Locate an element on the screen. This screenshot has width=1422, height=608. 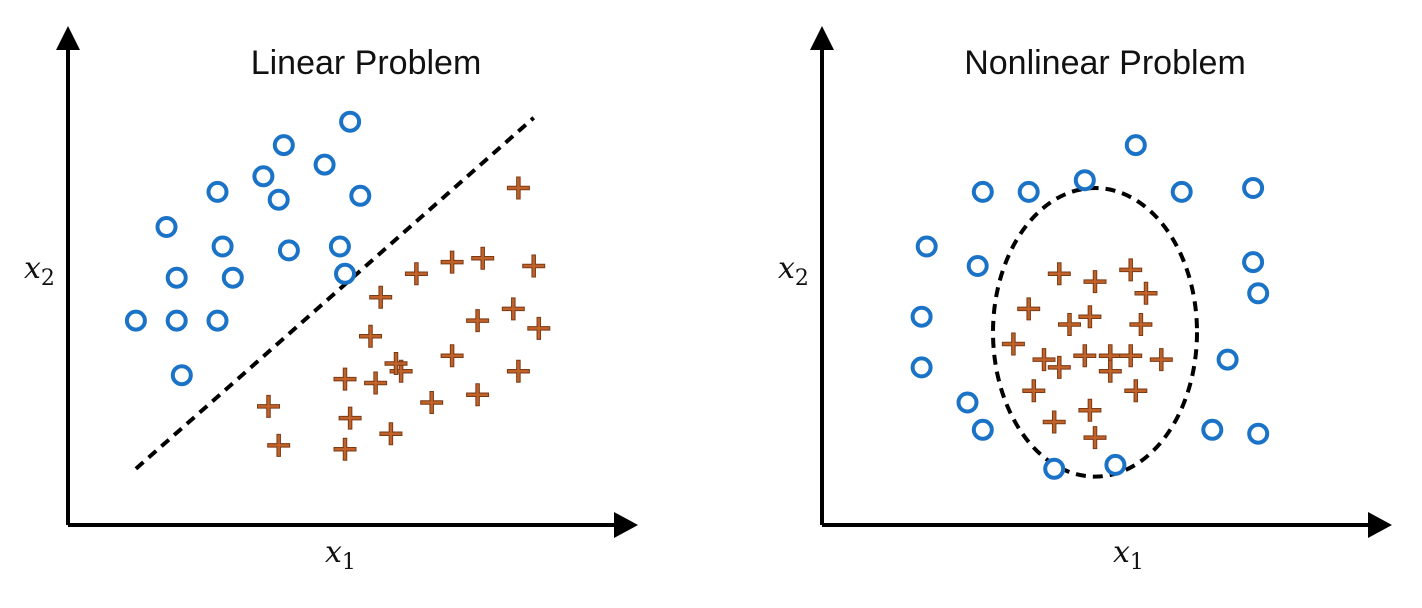
nonlinear-marks is located at coordinates (1090, 307).